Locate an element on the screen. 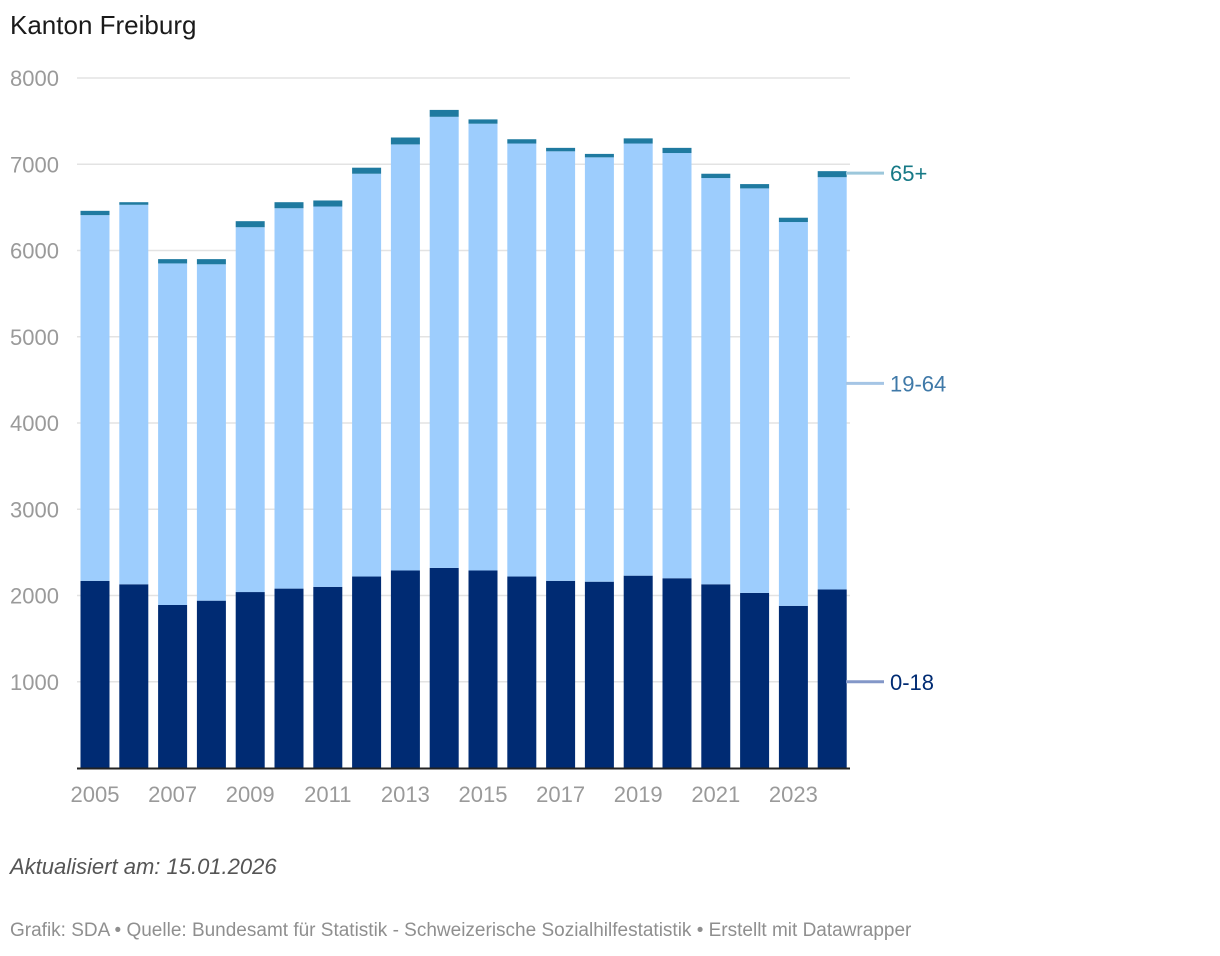  x-tick-label: 2021 is located at coordinates (715, 794).